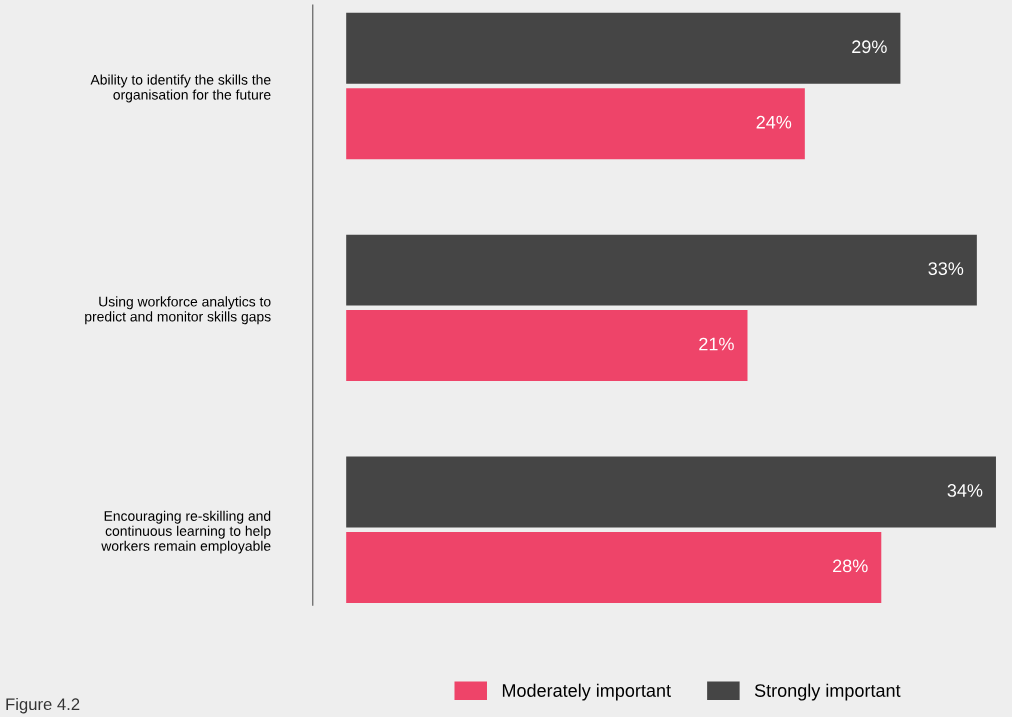 This screenshot has width=1012, height=717. What do you see at coordinates (946, 268) in the screenshot?
I see `data-label: 33%` at bounding box center [946, 268].